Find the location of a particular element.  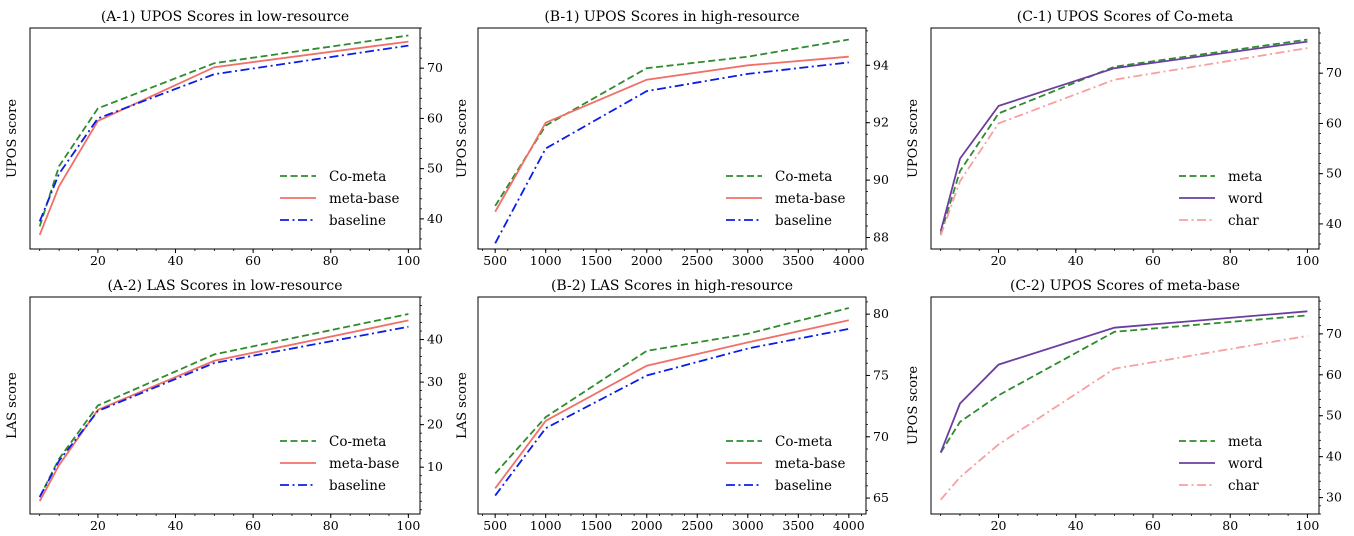

chart-title: (B-2) LAS Scores in high-resource is located at coordinates (672, 286).